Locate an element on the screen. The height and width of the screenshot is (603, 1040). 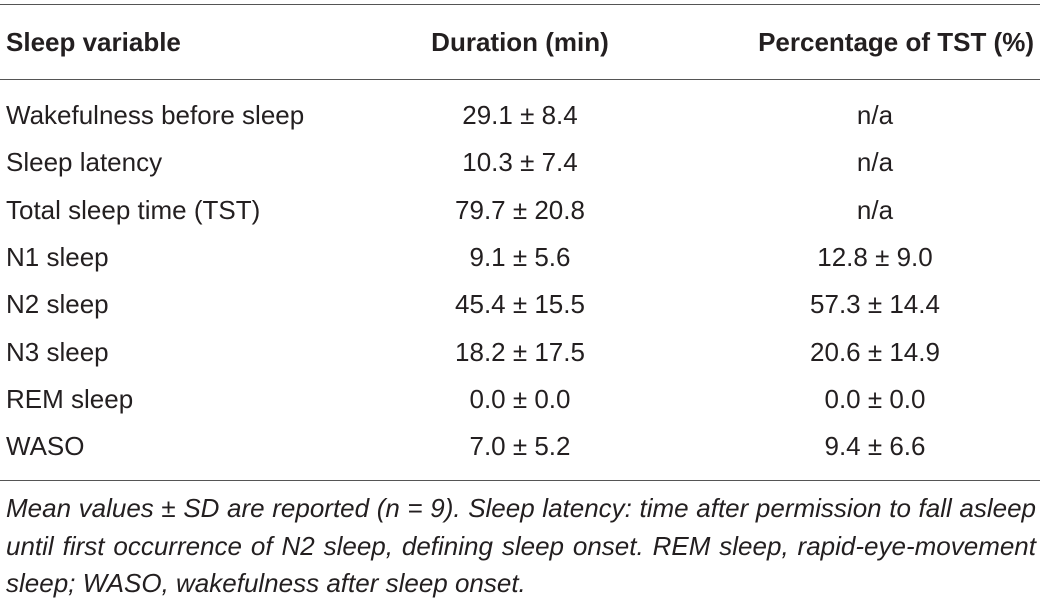
header-duration: Duration (min) is located at coordinates (520, 41).